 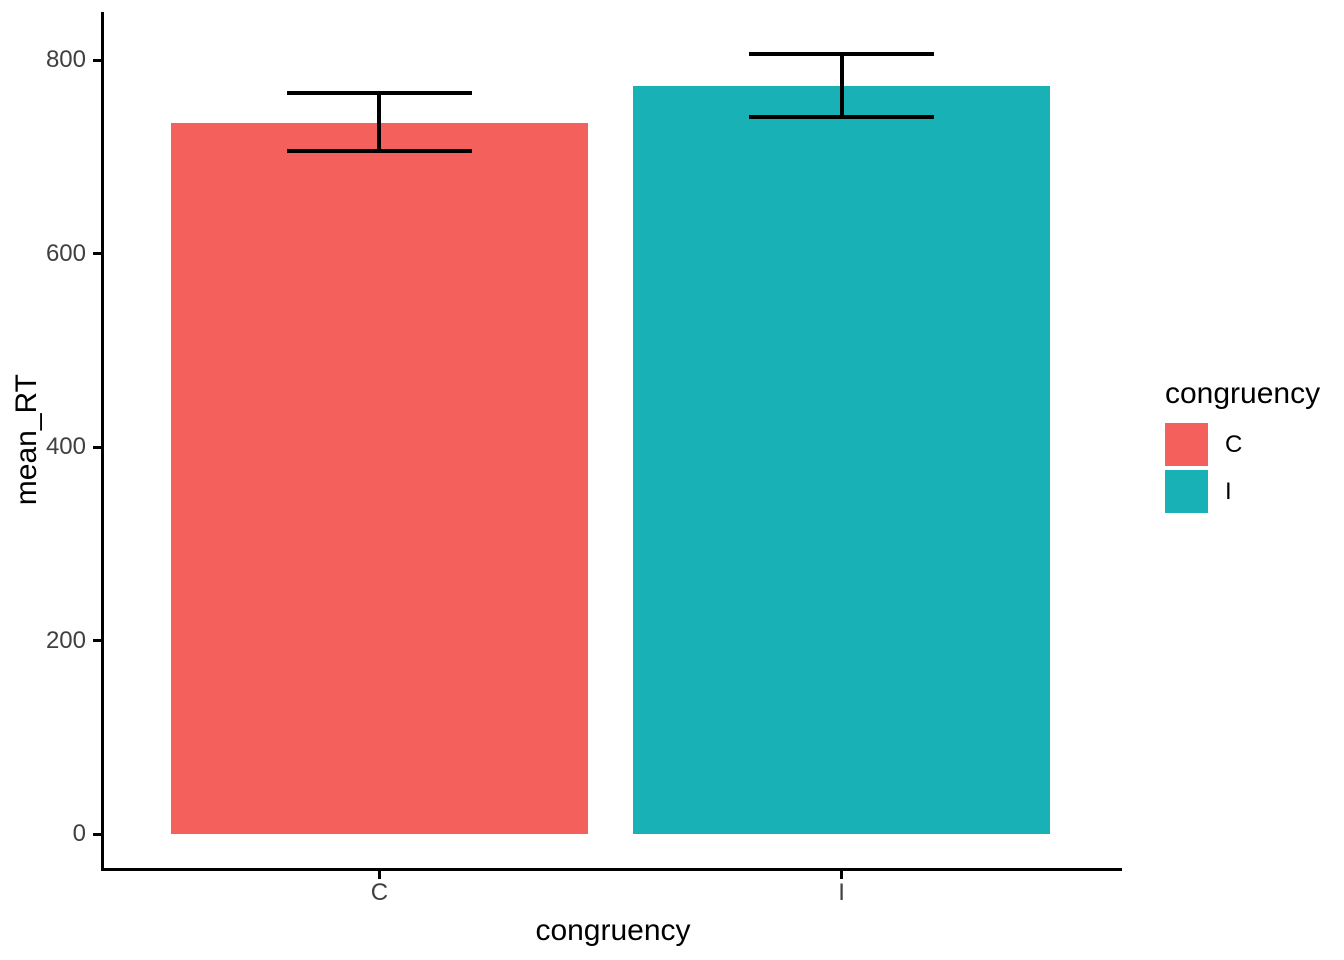 I want to click on y-tick-label-800: 800, so click(x=65, y=60).